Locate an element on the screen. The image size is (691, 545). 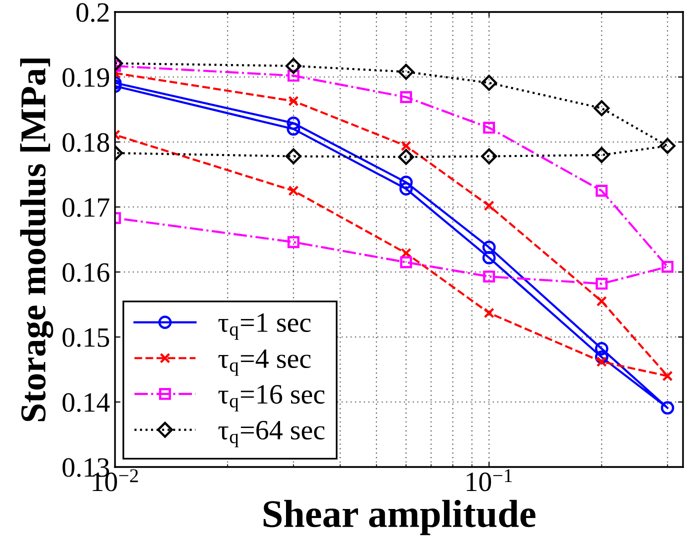
y-tick-label: 0.19 is located at coordinates (85, 78).